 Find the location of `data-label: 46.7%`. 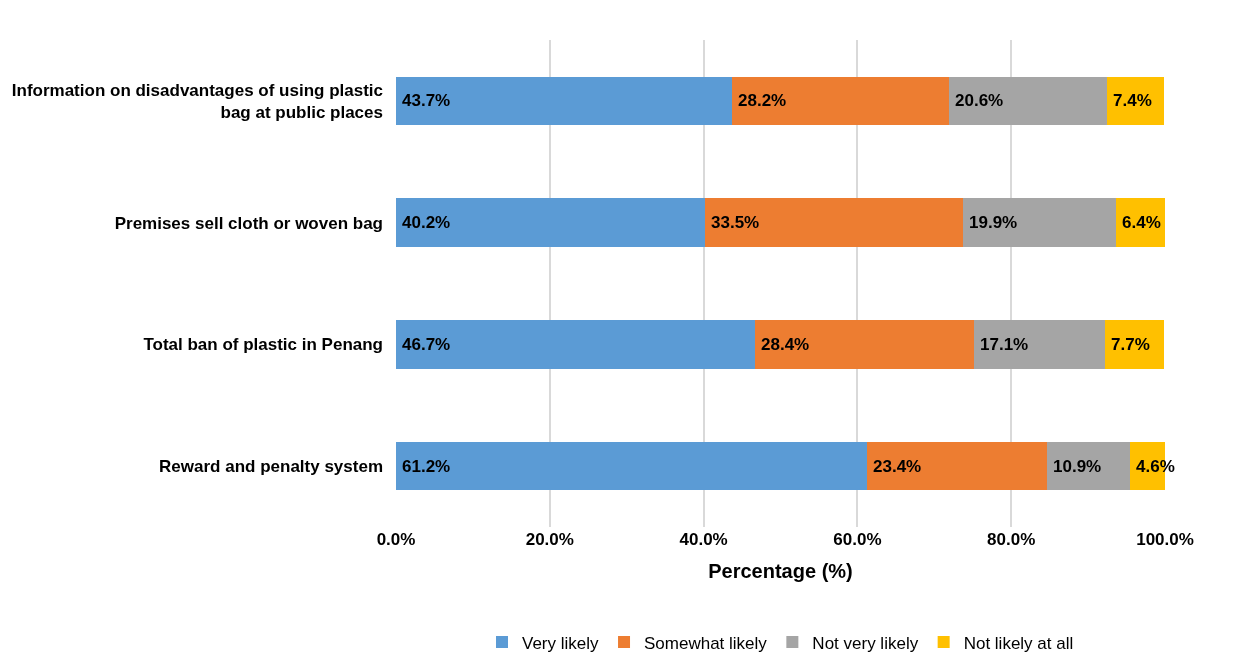

data-label: 46.7% is located at coordinates (426, 344).